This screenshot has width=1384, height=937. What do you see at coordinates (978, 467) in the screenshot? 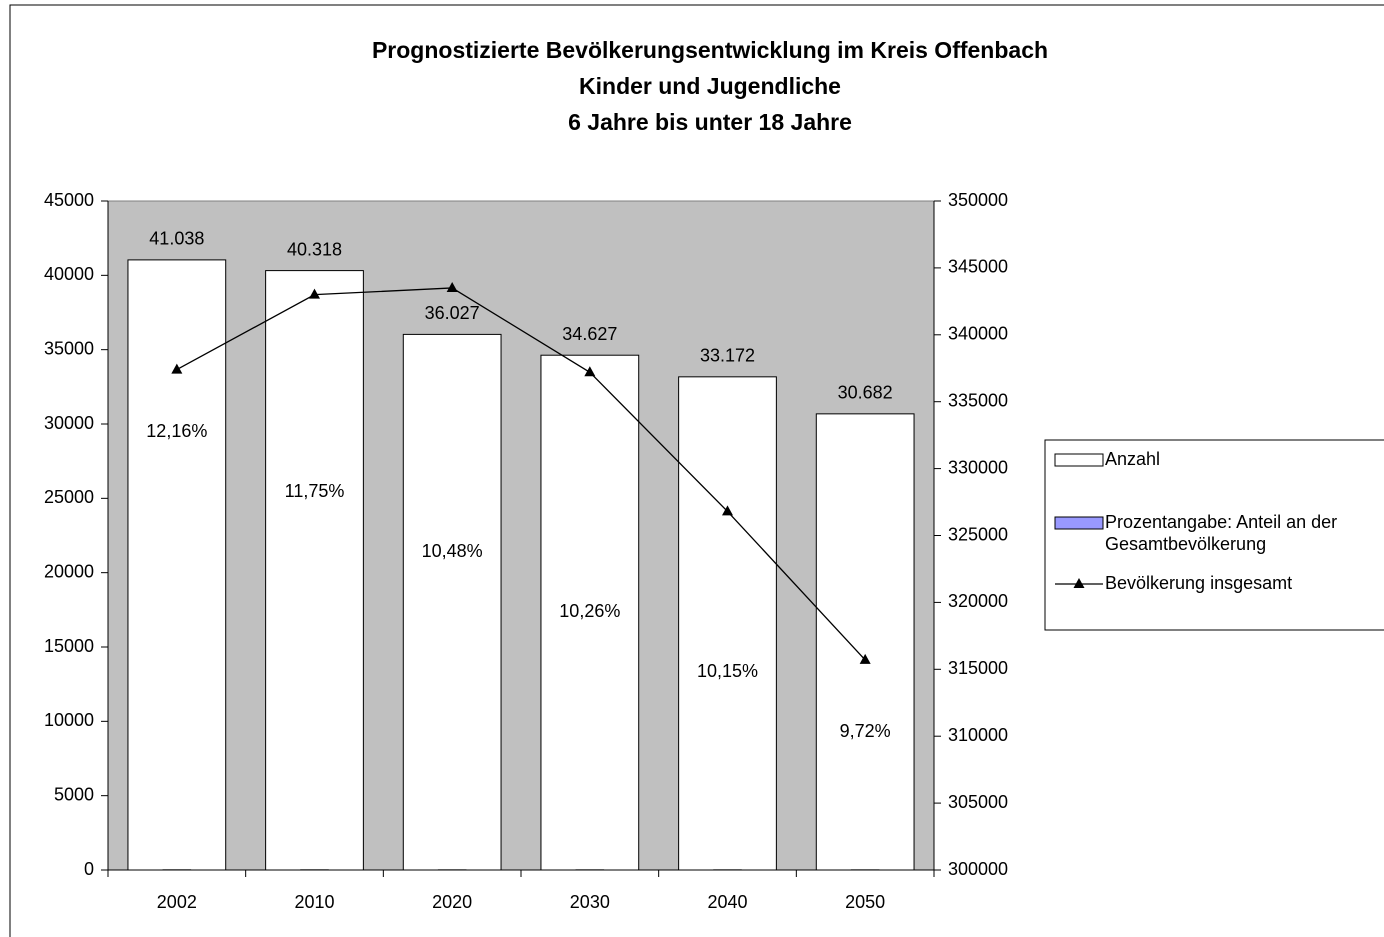
I see `y2-tick-label: 330000` at bounding box center [978, 467].